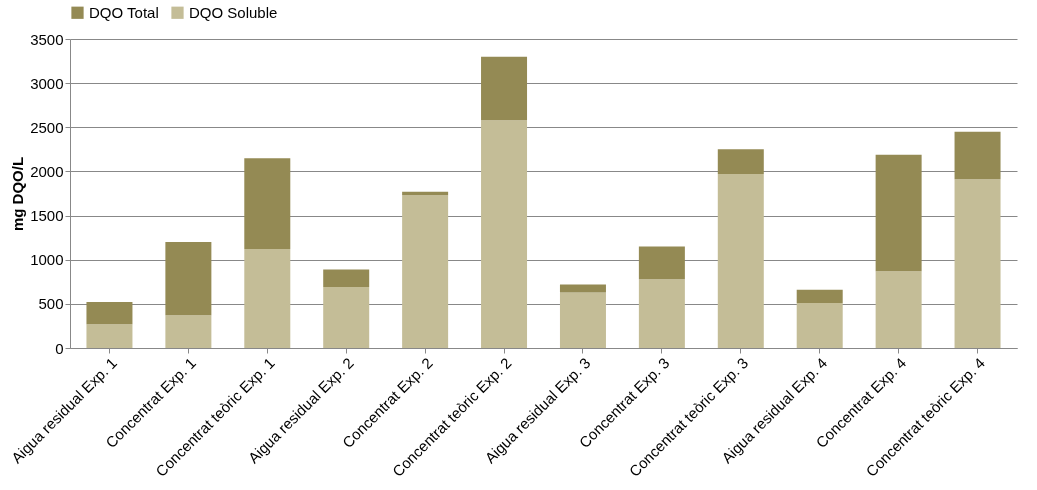  I want to click on y-tick-label: 2500, so click(47, 127).